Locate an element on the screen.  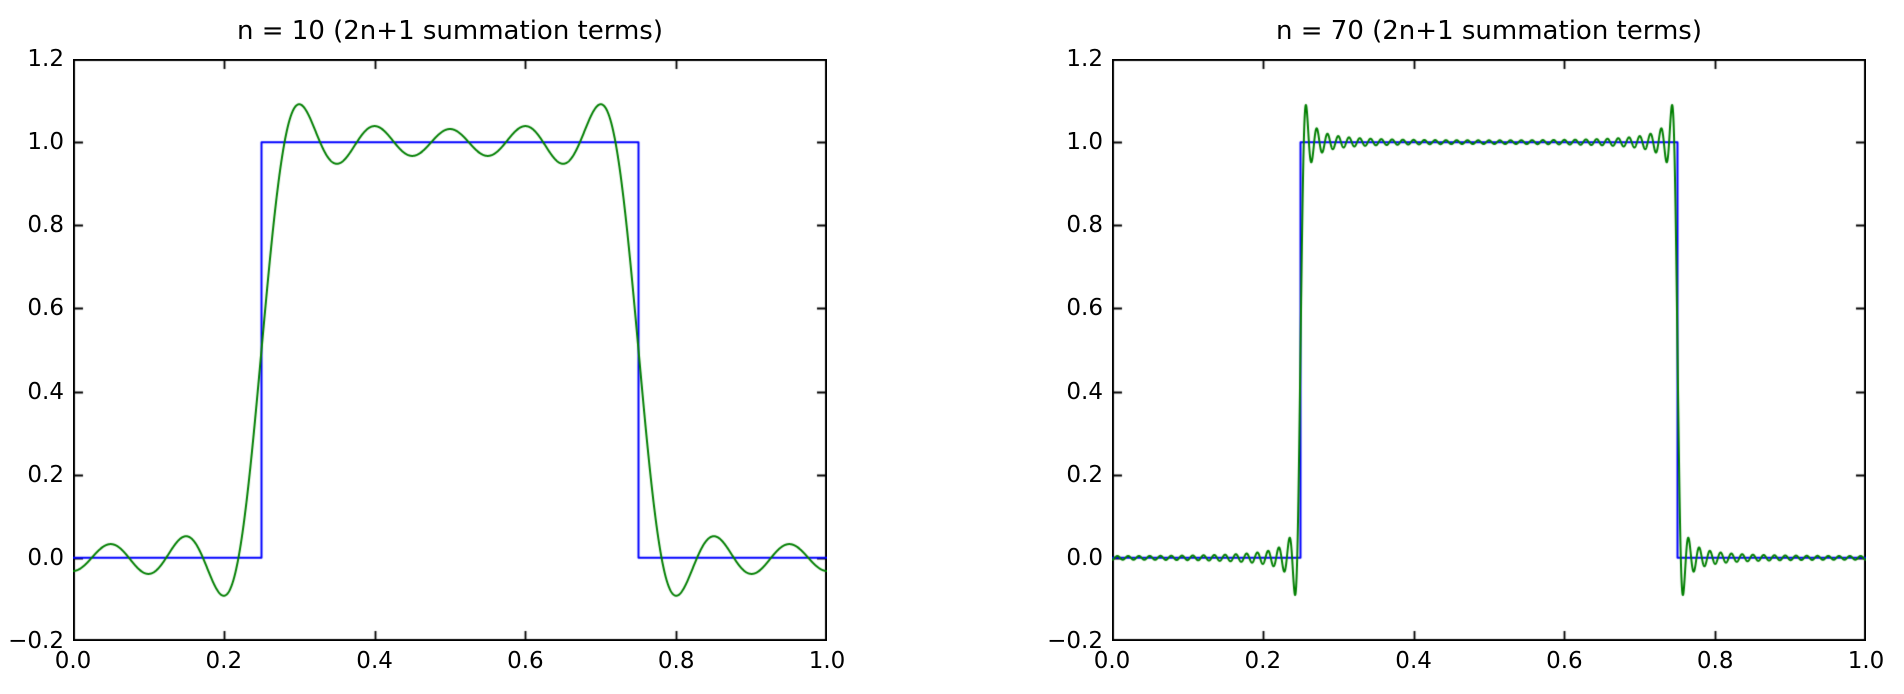
plot-title: n = 10 (2n+1 summation terms) is located at coordinates (450, 31).